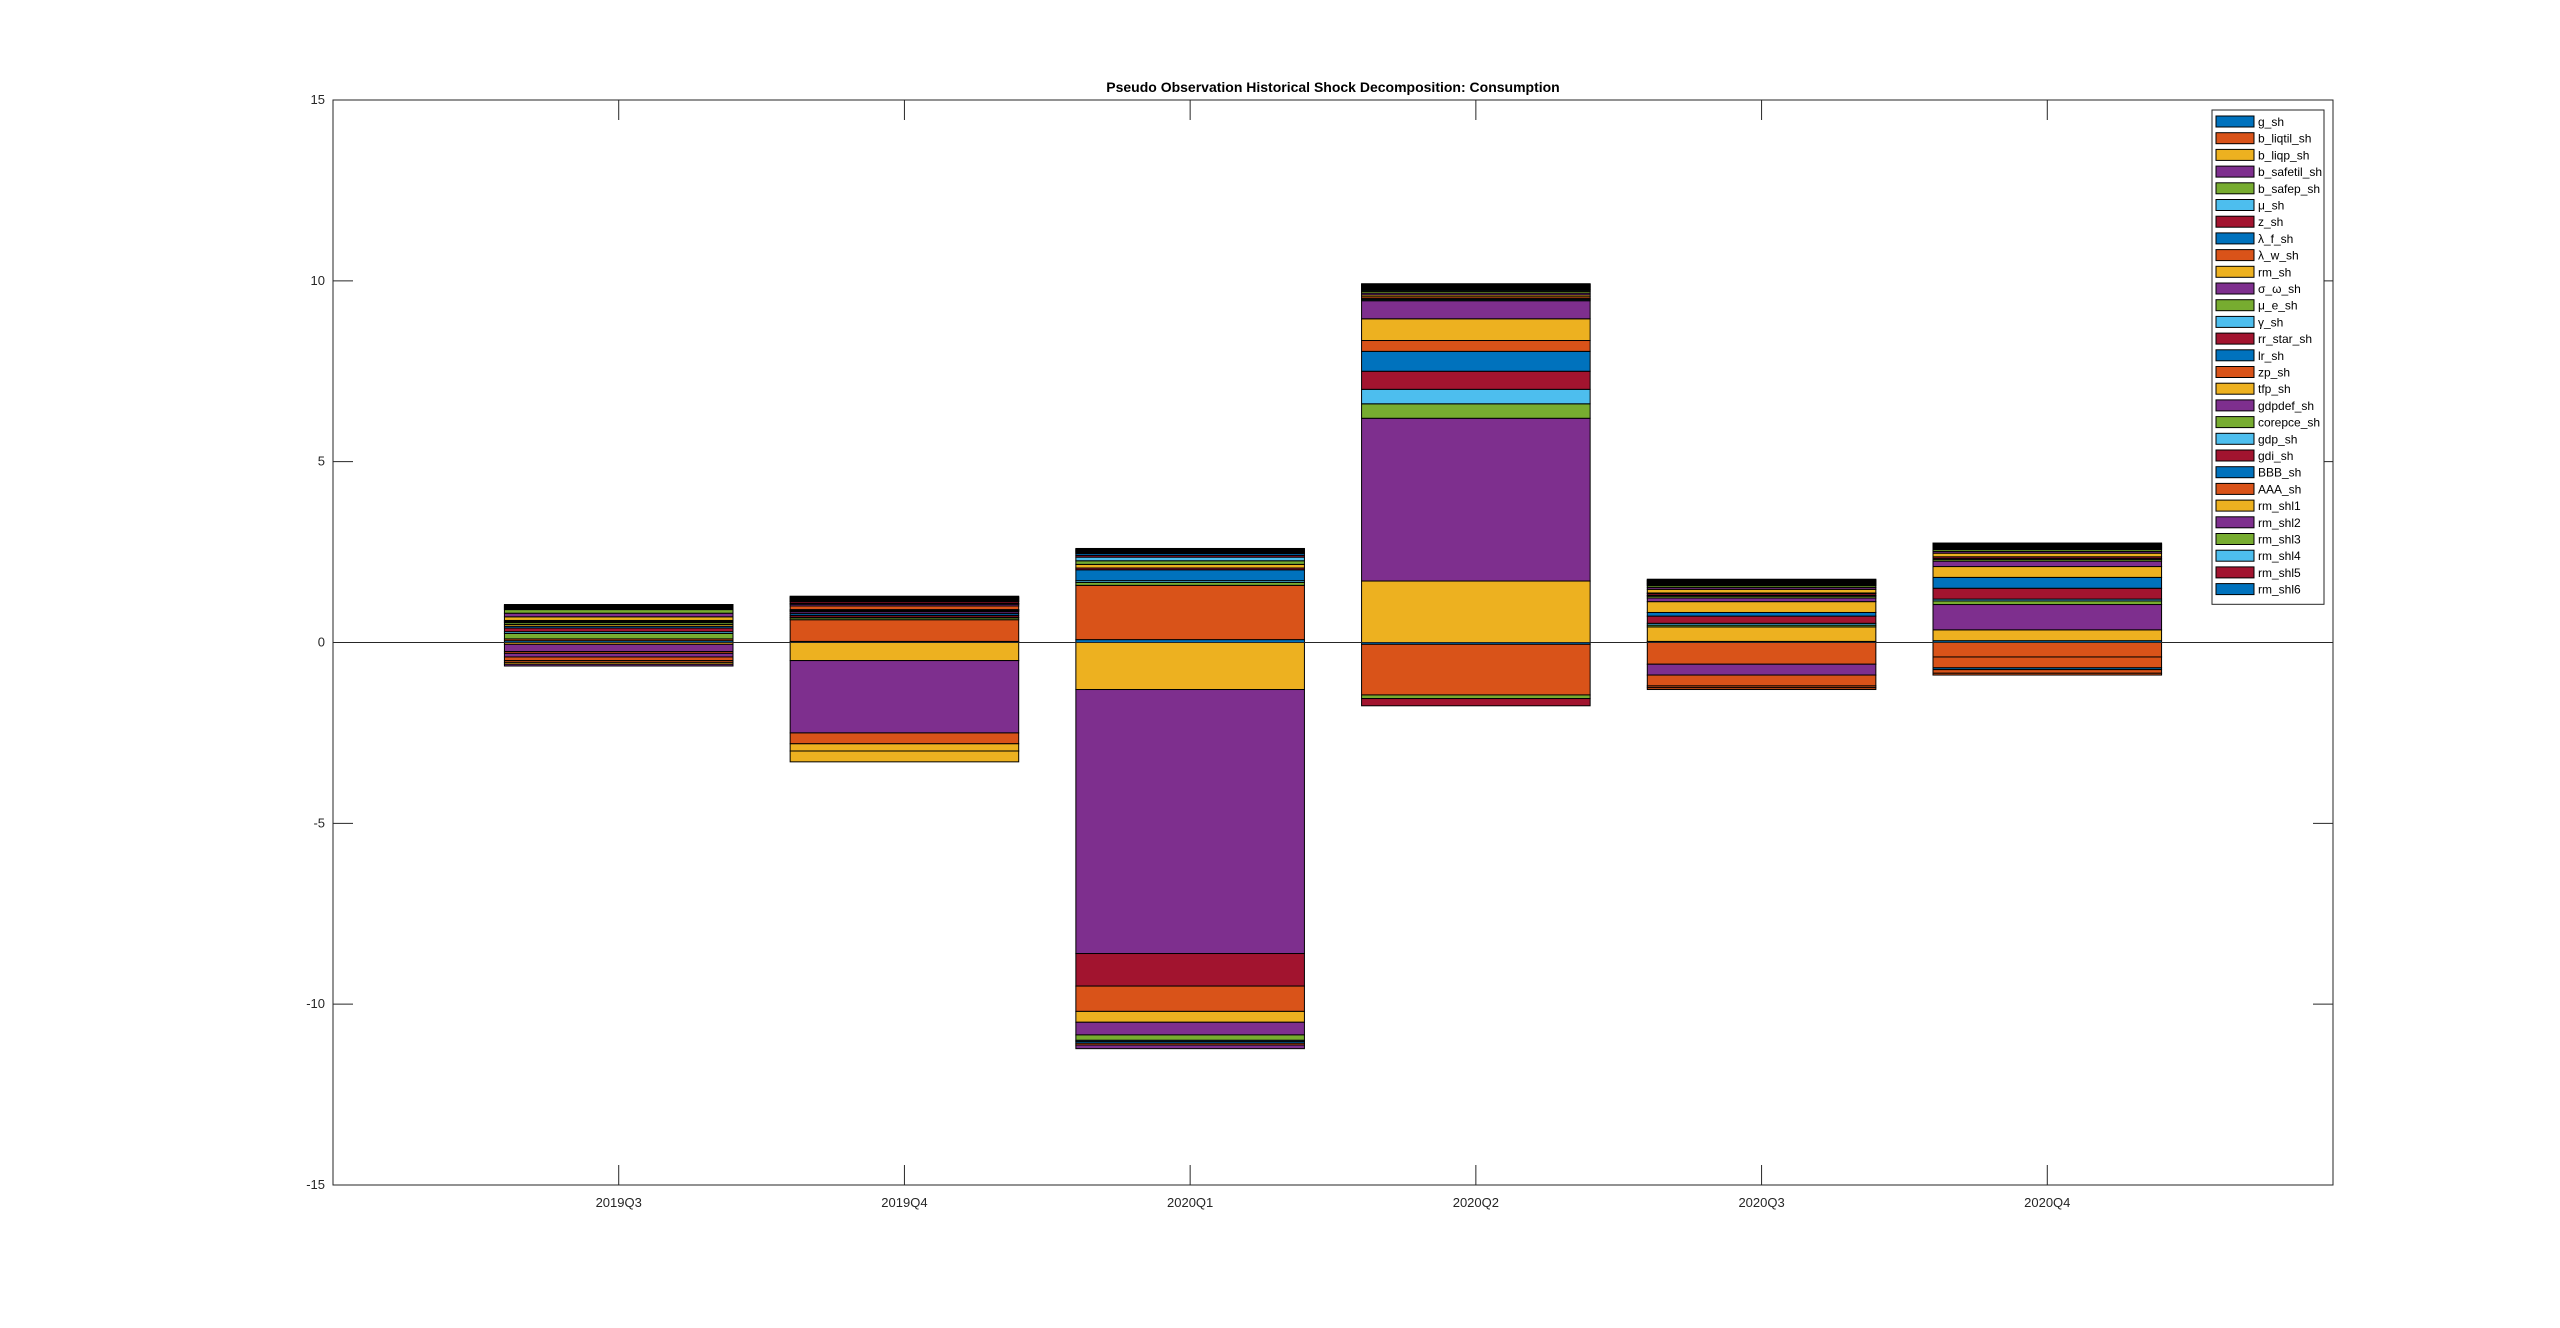 This screenshot has width=2560, height=1328. Describe the element at coordinates (2235, 438) in the screenshot. I see `legend-swatch-gdp_sh` at that location.